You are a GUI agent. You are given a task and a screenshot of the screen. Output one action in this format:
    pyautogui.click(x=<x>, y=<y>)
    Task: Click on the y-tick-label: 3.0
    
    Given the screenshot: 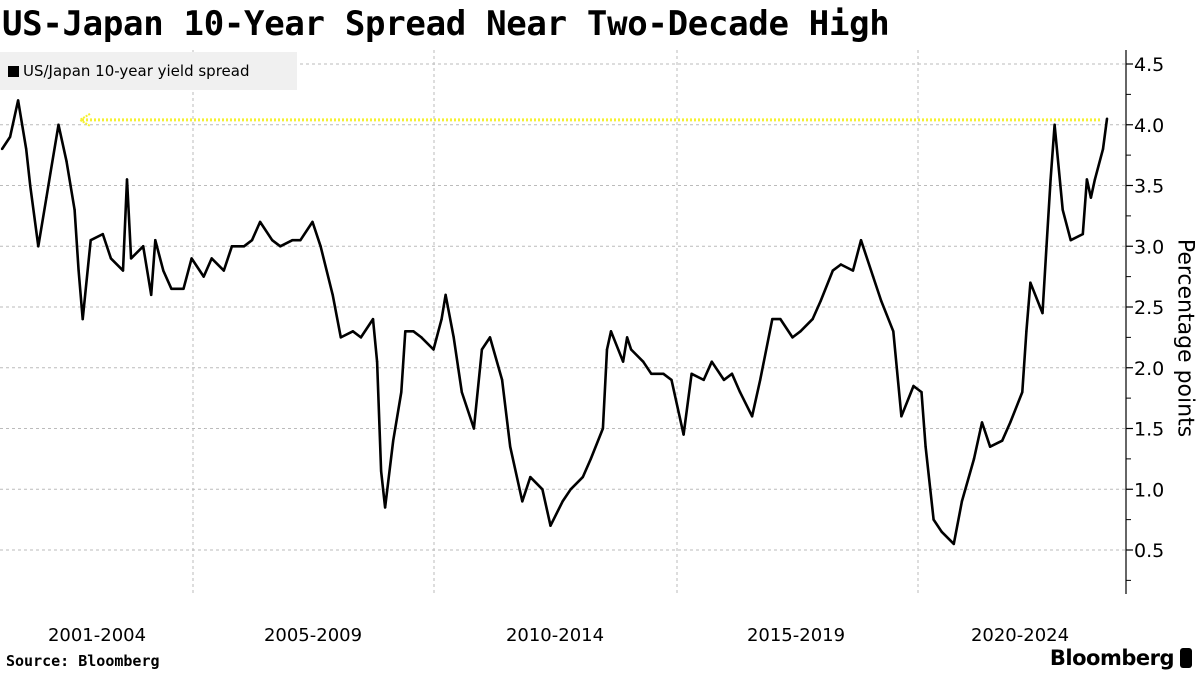 What is the action you would take?
    pyautogui.click(x=1149, y=247)
    